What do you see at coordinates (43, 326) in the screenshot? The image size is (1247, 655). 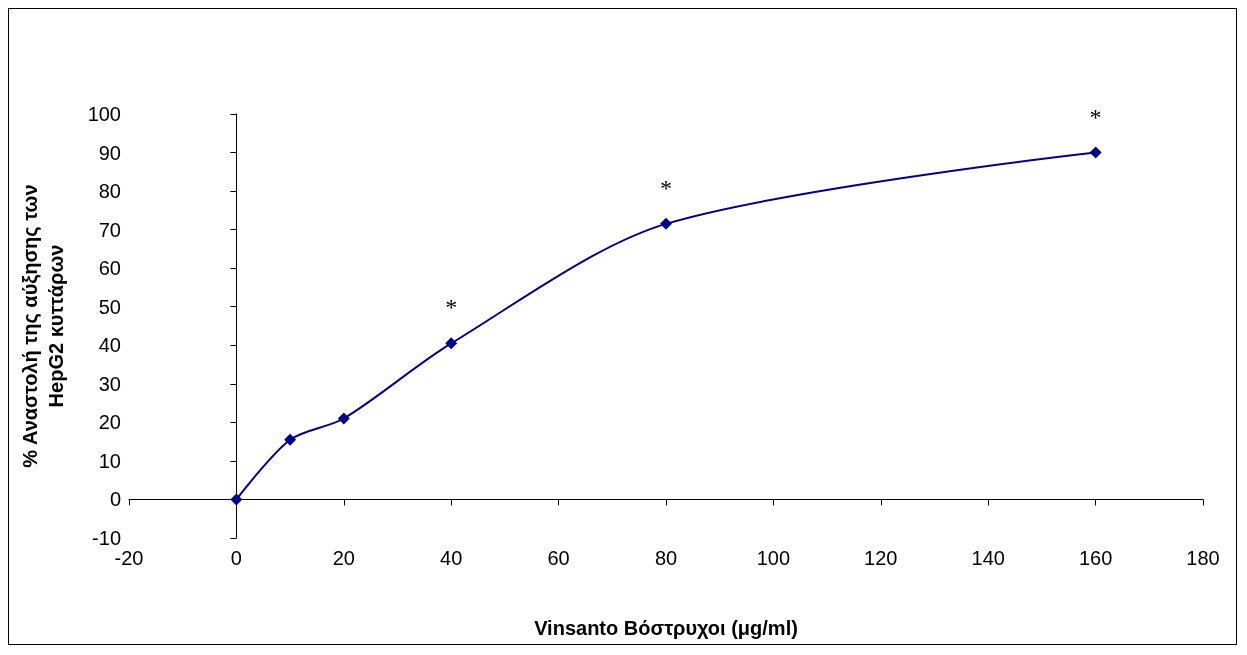 I see `y-axis-title: % Αναστολή της αύξησης των HepG2 κυττάρων` at bounding box center [43, 326].